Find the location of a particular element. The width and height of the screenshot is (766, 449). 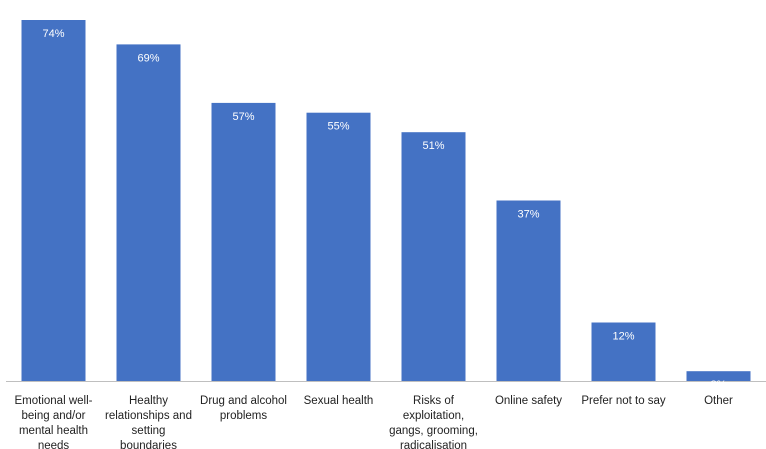

data-label-5: 37% is located at coordinates (528, 215).